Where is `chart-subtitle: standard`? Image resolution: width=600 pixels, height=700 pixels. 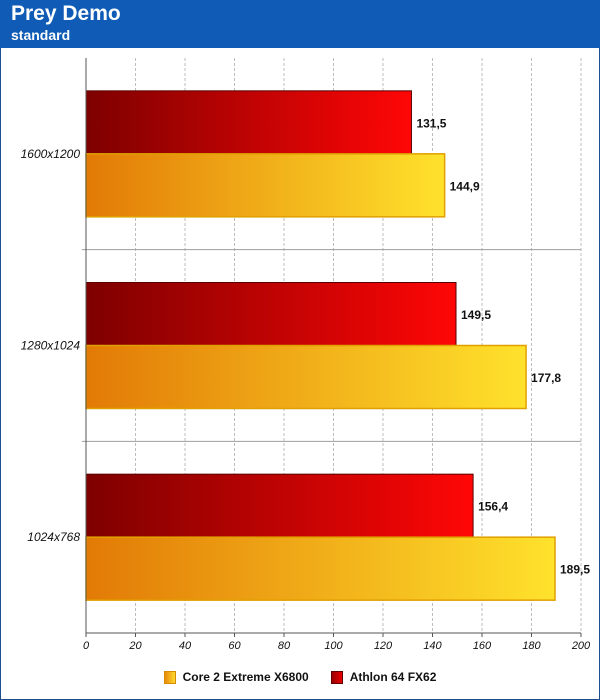 chart-subtitle: standard is located at coordinates (41, 35).